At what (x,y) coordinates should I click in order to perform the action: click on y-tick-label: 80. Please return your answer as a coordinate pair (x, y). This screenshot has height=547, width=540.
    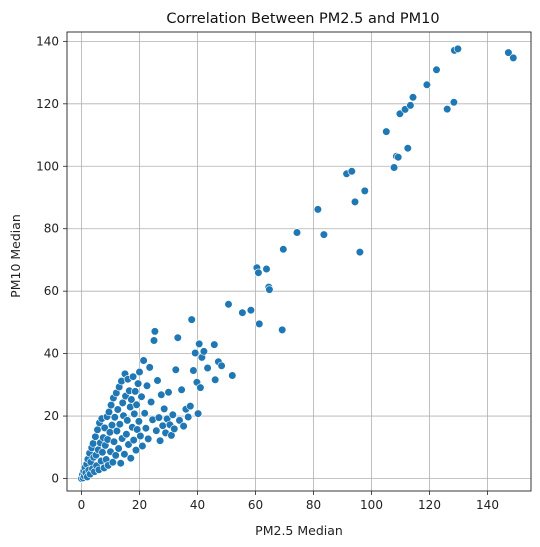
    Looking at the image, I should click on (51, 229).